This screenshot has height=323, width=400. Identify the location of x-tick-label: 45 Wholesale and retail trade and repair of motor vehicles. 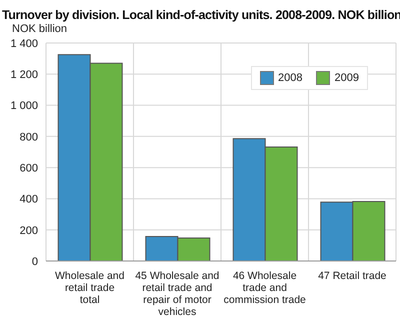
(177, 294).